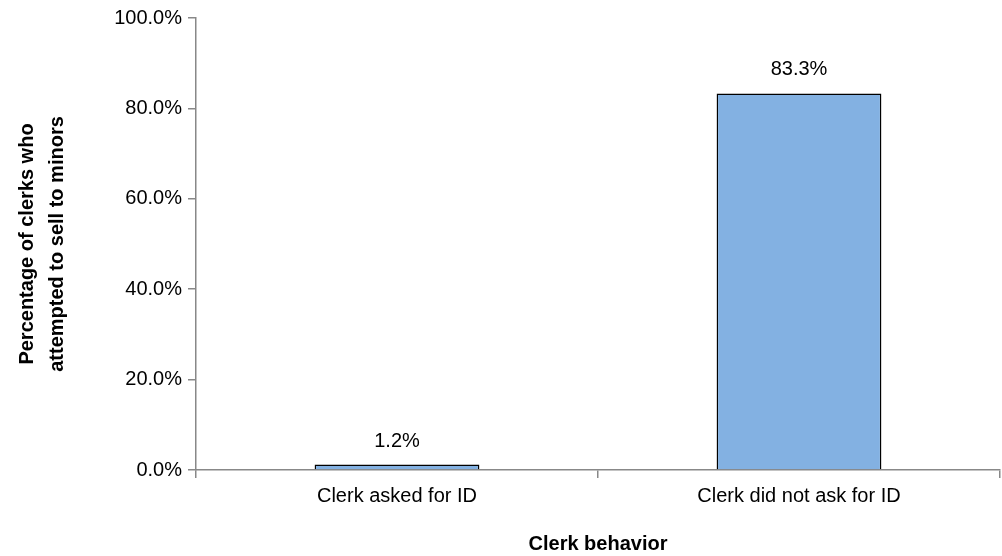 The height and width of the screenshot is (556, 1002). I want to click on y-tick-label: 80.0%, so click(154, 106).